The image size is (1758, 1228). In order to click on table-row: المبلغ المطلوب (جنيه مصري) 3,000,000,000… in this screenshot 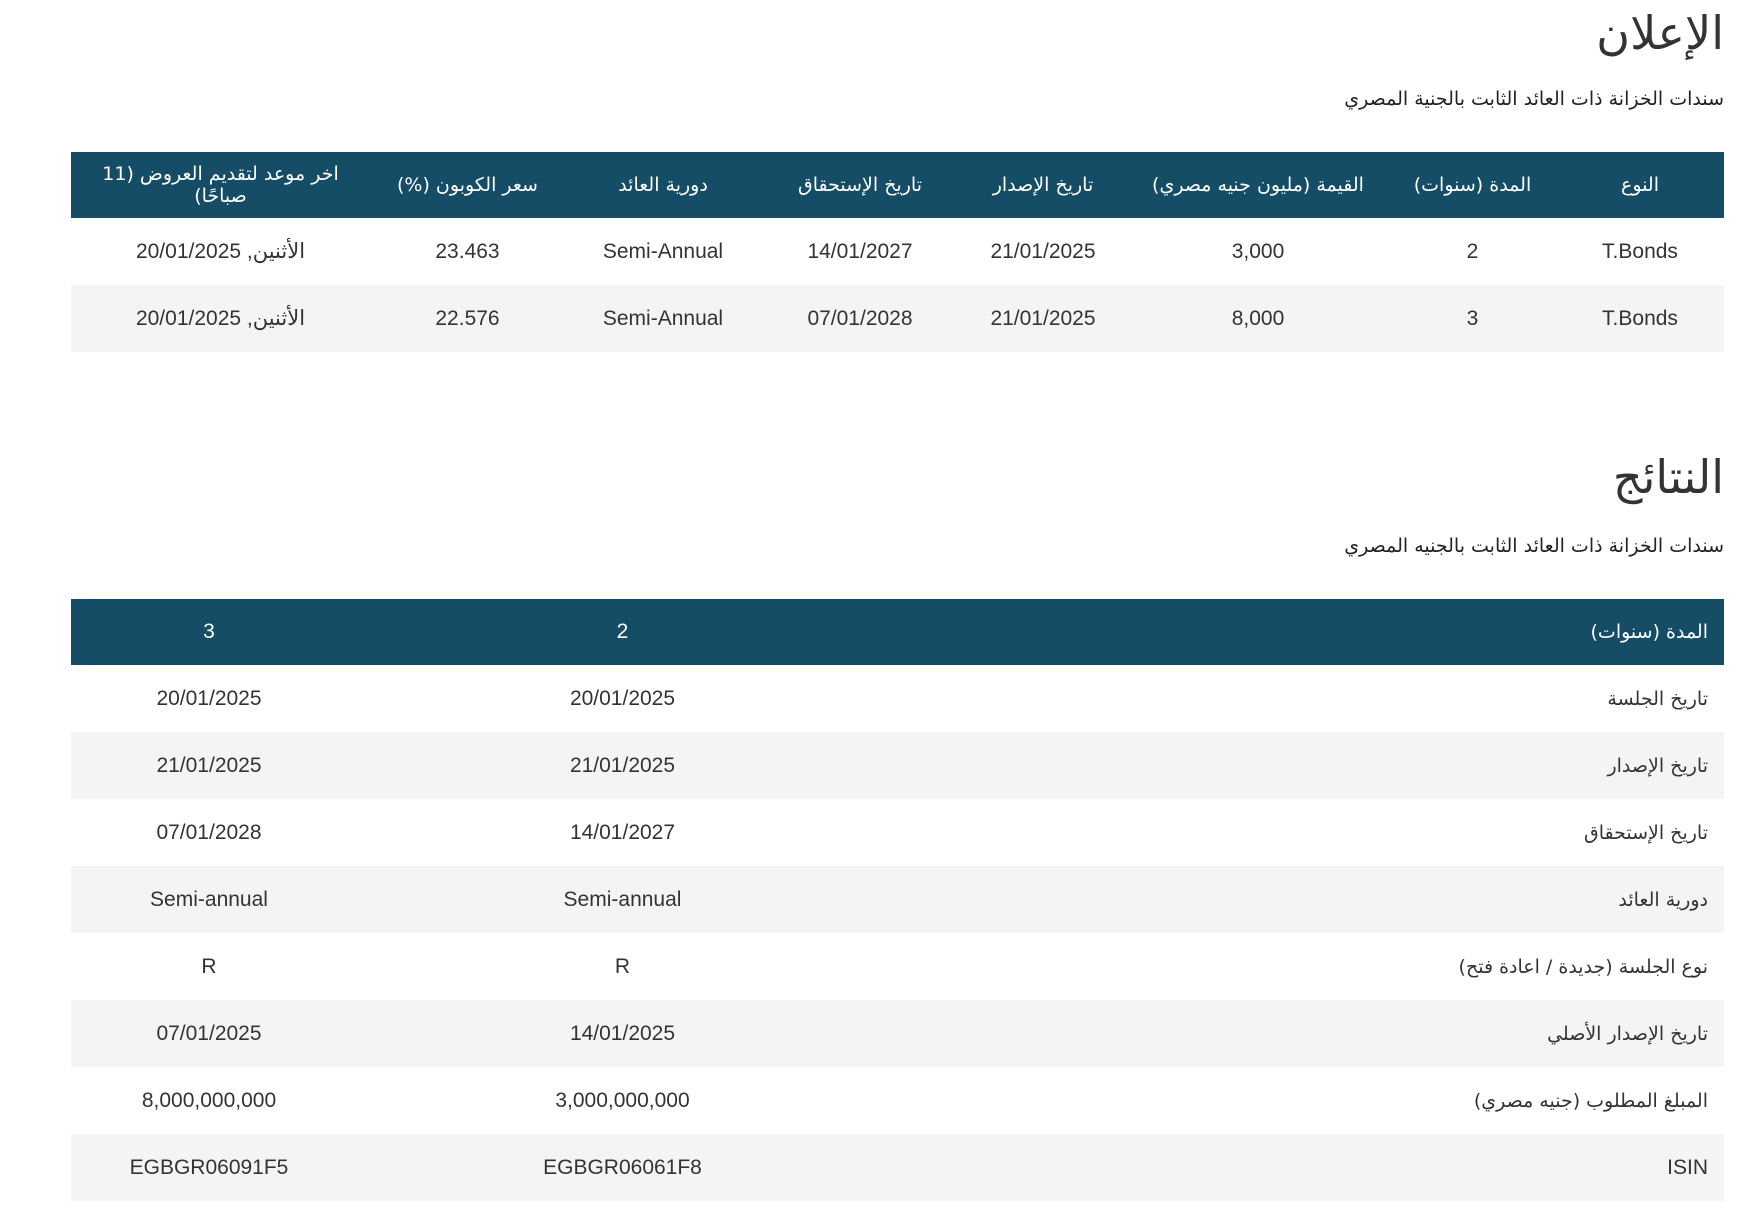, I will do `click(897, 1100)`.